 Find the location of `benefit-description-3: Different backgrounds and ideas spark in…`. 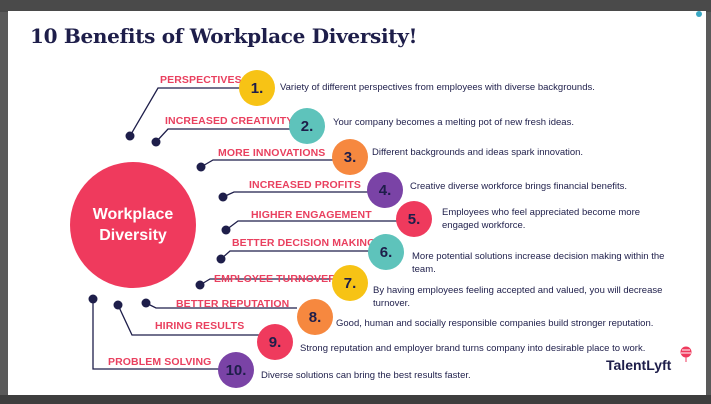

benefit-description-3: Different backgrounds and ideas spark in… is located at coordinates (478, 152).